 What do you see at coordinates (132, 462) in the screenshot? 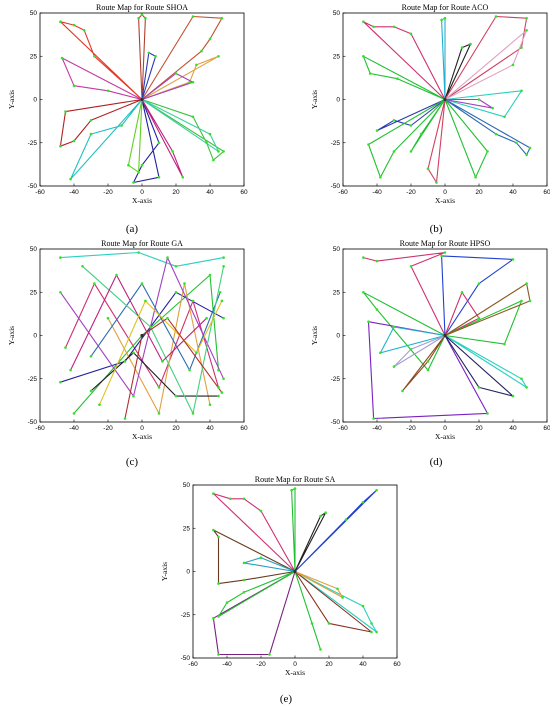
I see `caption-c: (c)` at bounding box center [132, 462].